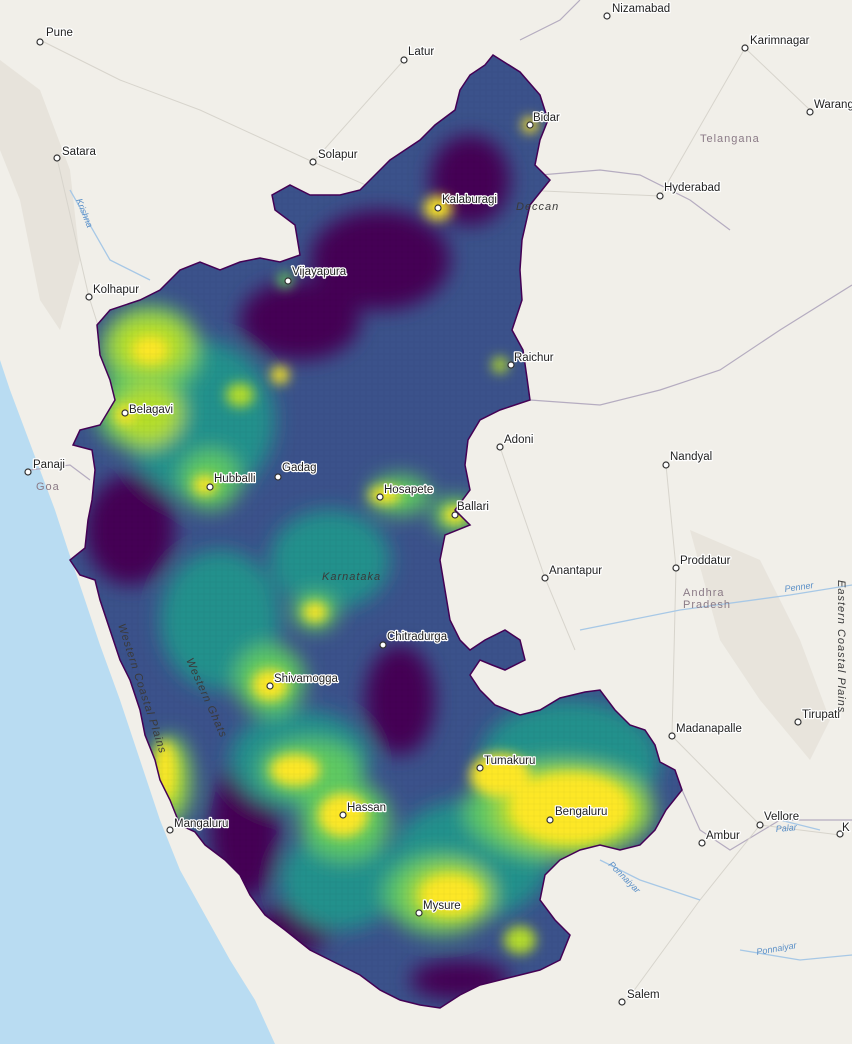 This screenshot has height=1044, width=852. What do you see at coordinates (366, 808) in the screenshot?
I see `hassan-label: Hassan` at bounding box center [366, 808].